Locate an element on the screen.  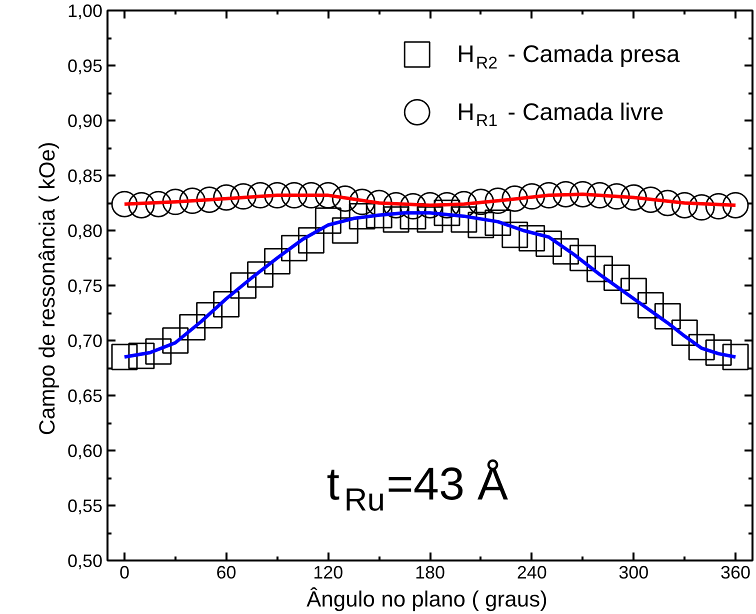
x-tick-label: 0 is located at coordinates (124, 572).